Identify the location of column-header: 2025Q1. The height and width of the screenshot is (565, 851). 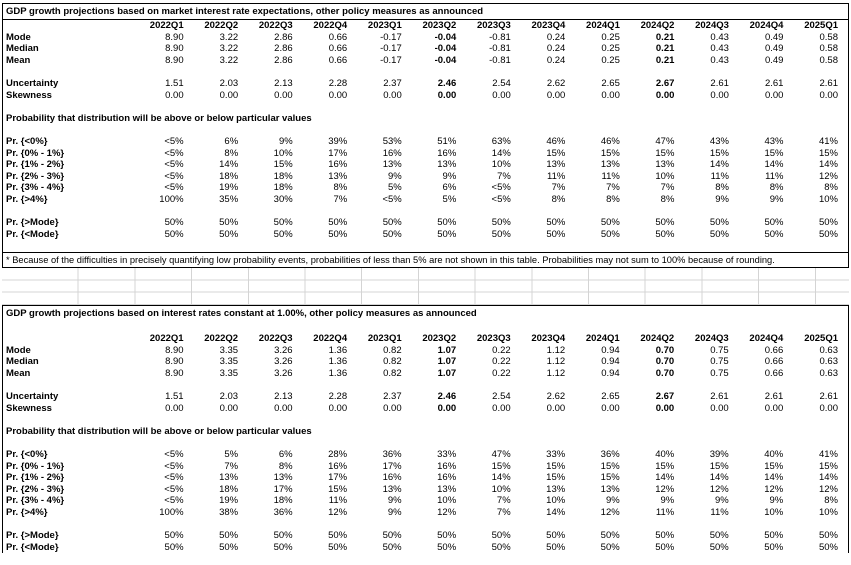
(821, 338).